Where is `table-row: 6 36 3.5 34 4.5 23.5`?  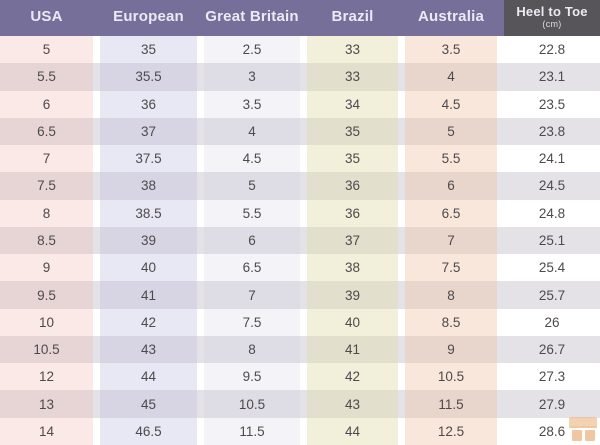
table-row: 6 36 3.5 34 4.5 23.5 is located at coordinates (300, 104).